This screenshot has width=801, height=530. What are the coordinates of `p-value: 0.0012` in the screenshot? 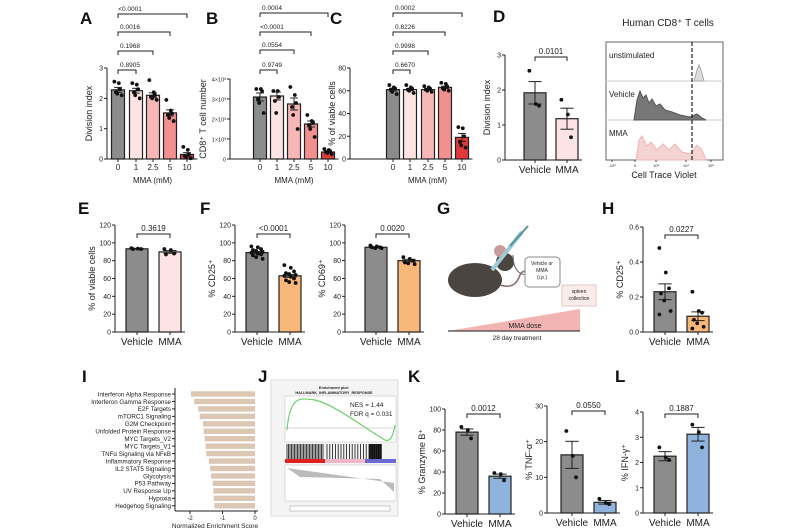 It's located at (483, 408).